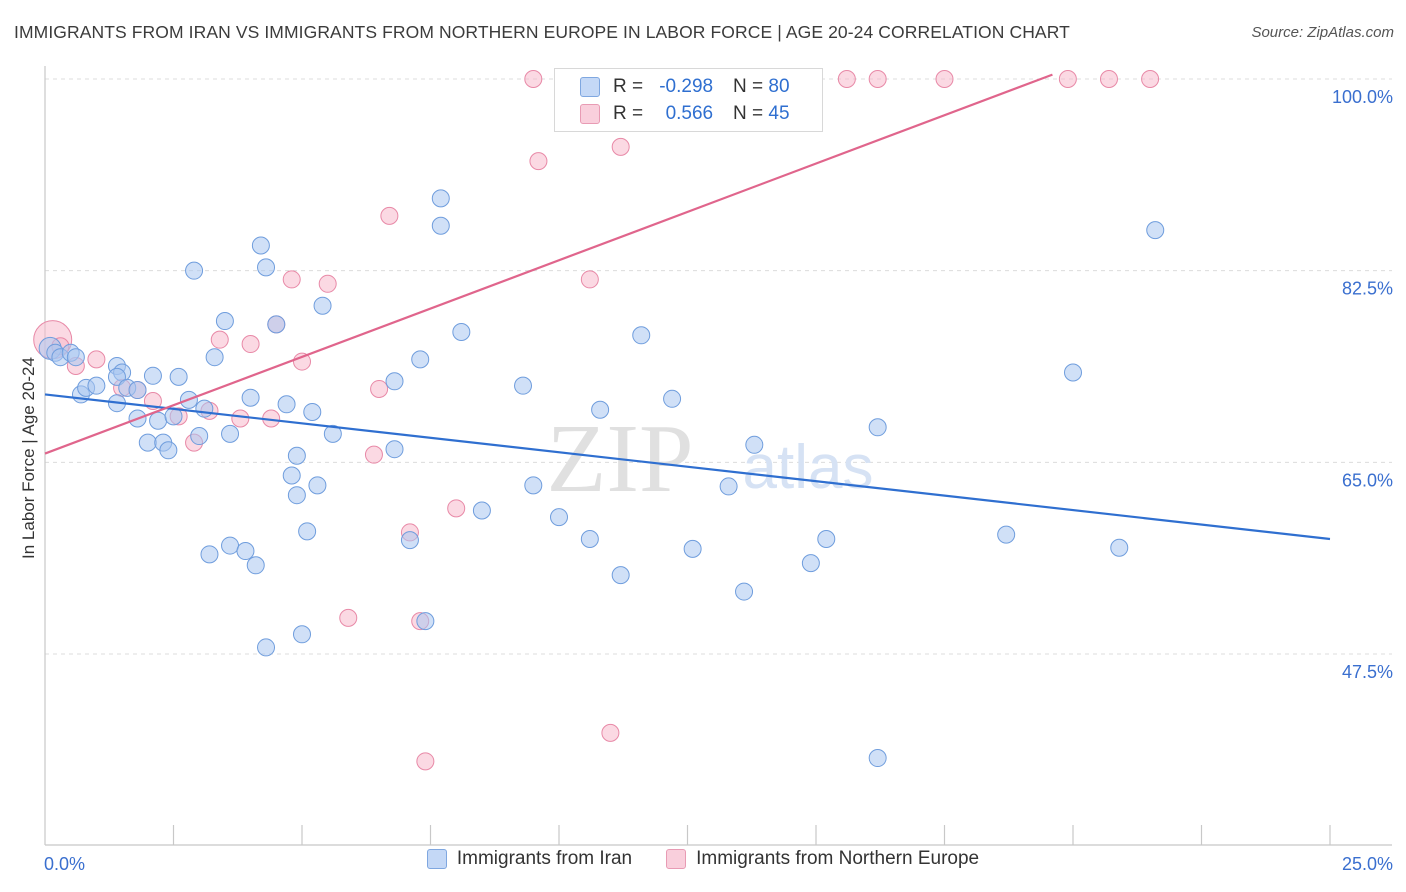  What do you see at coordinates (590, 114) in the screenshot?
I see `stats-swatch-northern-europe` at bounding box center [590, 114].